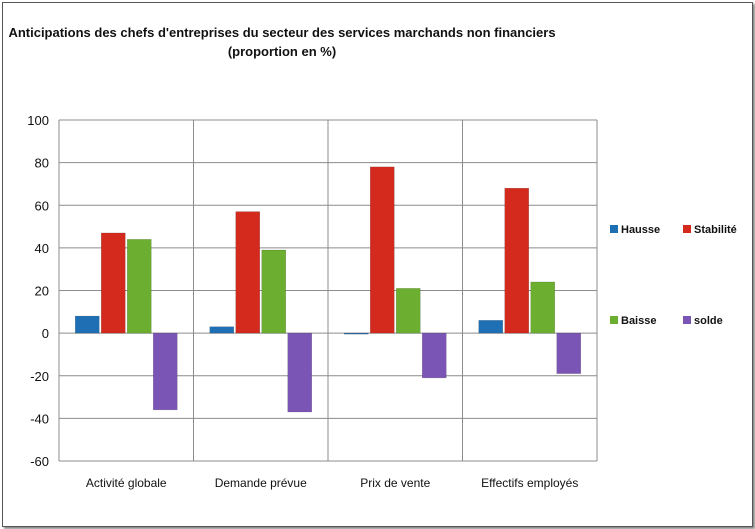 The height and width of the screenshot is (529, 755). I want to click on legend-swatch-stabilité, so click(687, 229).